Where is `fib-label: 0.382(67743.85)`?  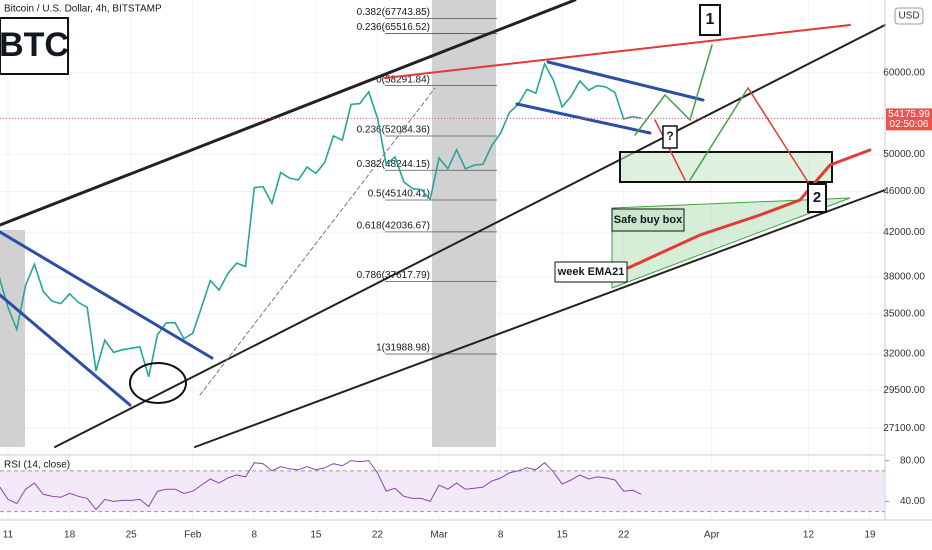 fib-label: 0.382(67743.85) is located at coordinates (393, 12).